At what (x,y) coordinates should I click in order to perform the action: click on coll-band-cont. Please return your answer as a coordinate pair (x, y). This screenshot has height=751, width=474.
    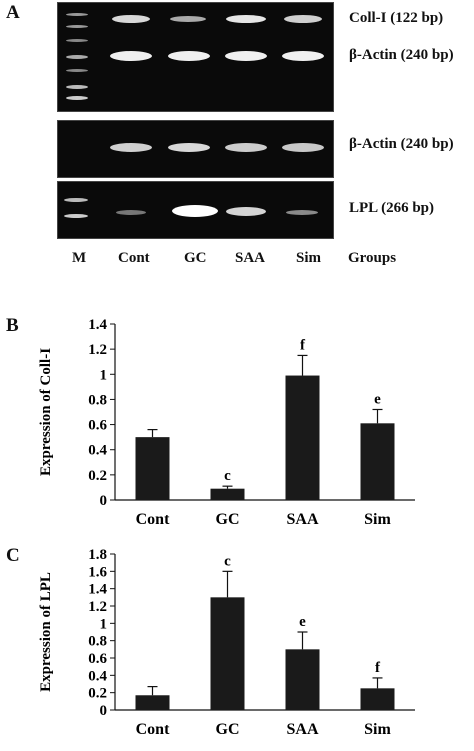
    Looking at the image, I should click on (131, 19).